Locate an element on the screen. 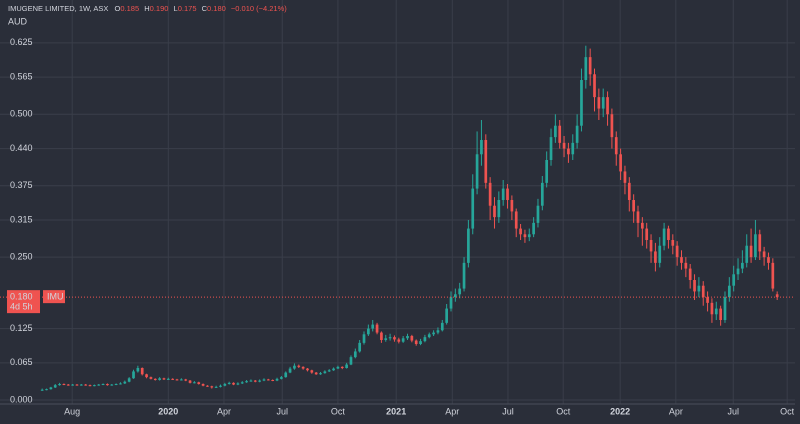 The image size is (800, 424). y-tick-label: 0.565 is located at coordinates (21, 77).